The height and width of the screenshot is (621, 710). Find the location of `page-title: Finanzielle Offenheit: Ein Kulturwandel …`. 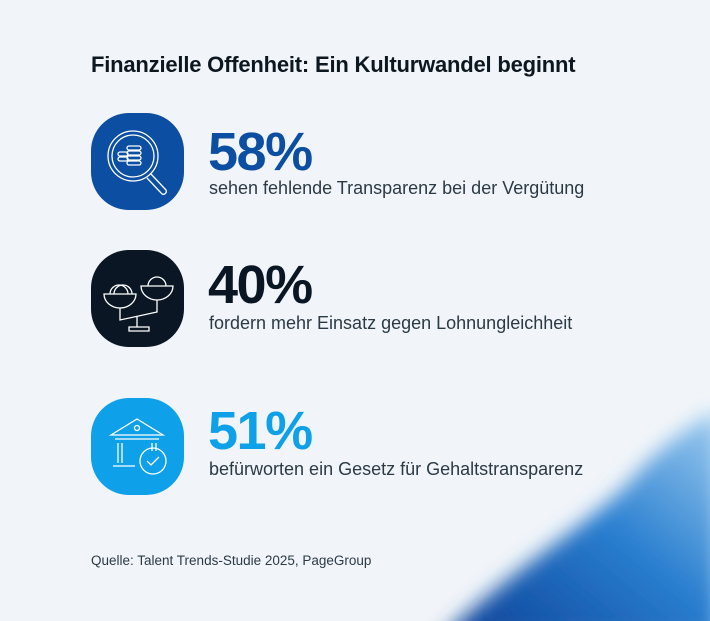

page-title: Finanzielle Offenheit: Ein Kulturwandel … is located at coordinates (333, 64).